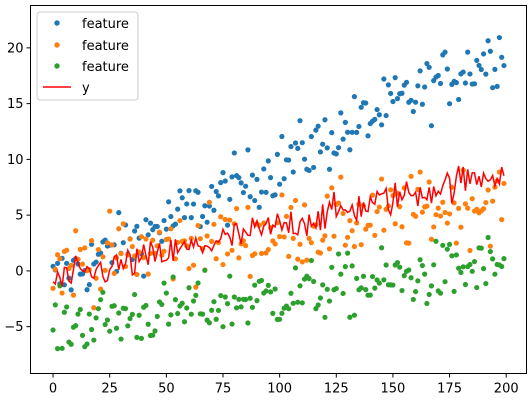  What do you see at coordinates (15, 48) in the screenshot?
I see `y-tick-label: 20` at bounding box center [15, 48].